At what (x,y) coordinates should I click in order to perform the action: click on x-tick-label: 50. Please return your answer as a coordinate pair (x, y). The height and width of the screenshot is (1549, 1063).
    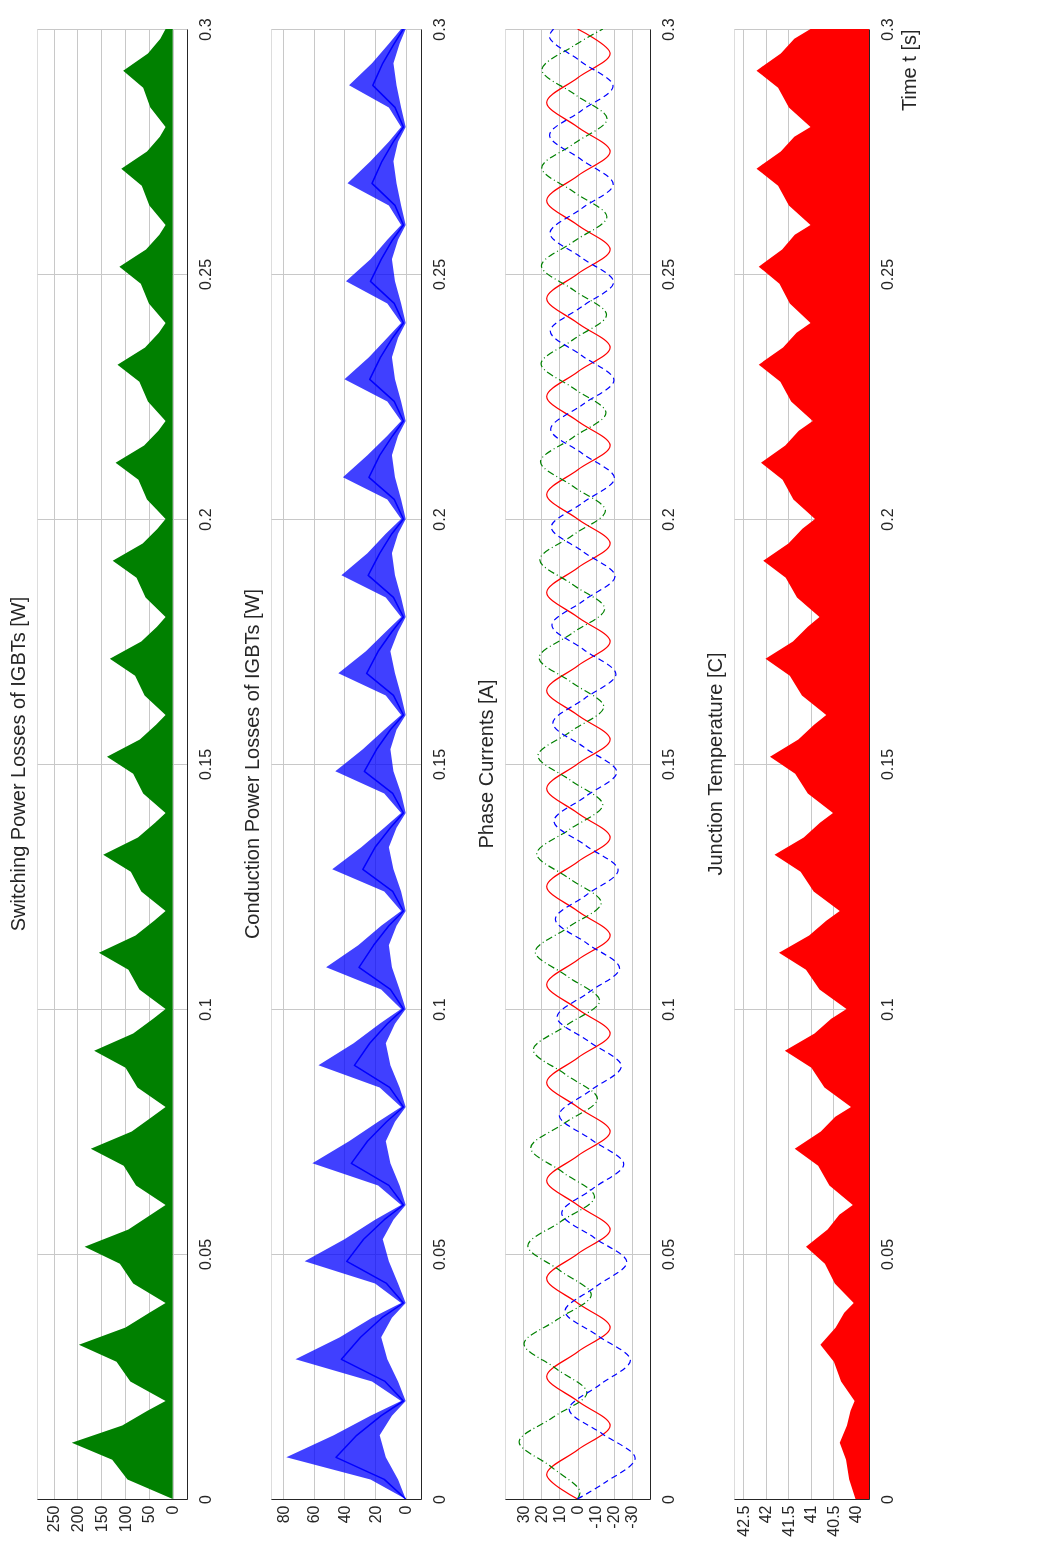
    Looking at the image, I should click on (149, 1514).